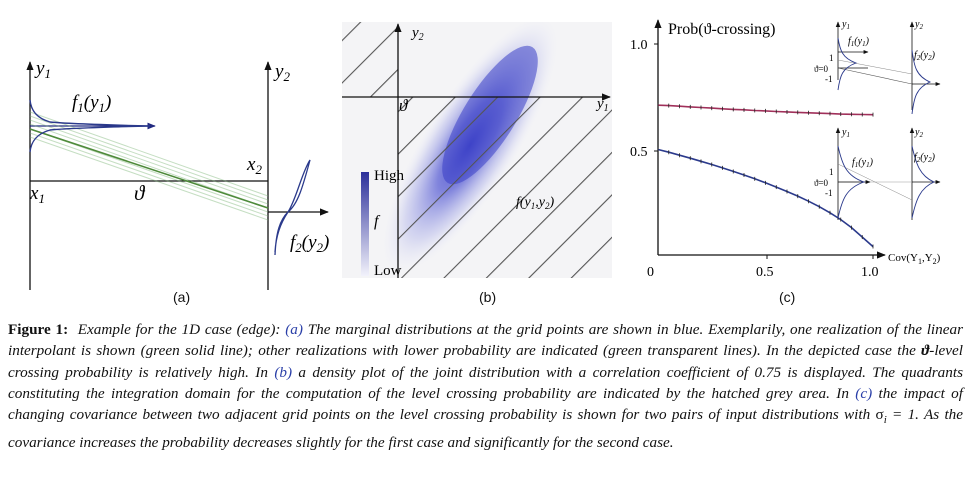  Describe the element at coordinates (404, 105) in the screenshot. I see `b-theta-label: ϑ` at that location.